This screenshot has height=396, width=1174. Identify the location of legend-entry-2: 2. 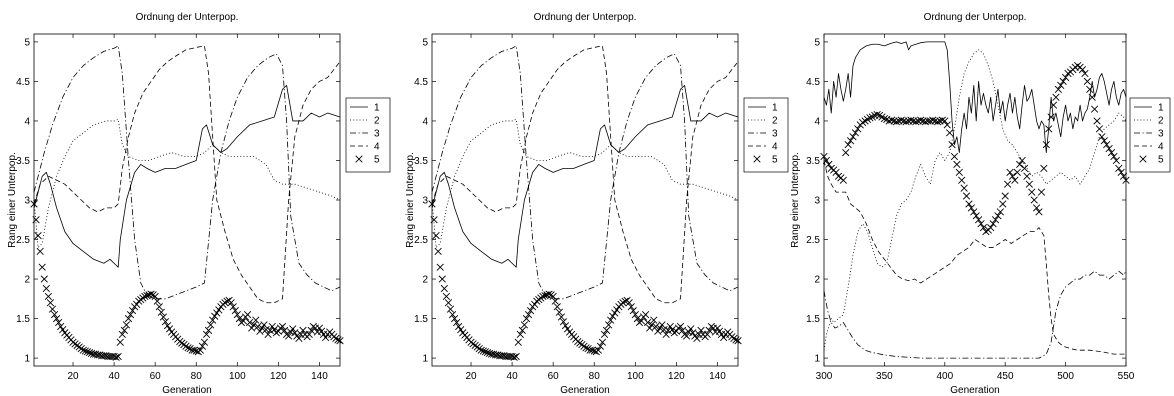
(1149, 121).